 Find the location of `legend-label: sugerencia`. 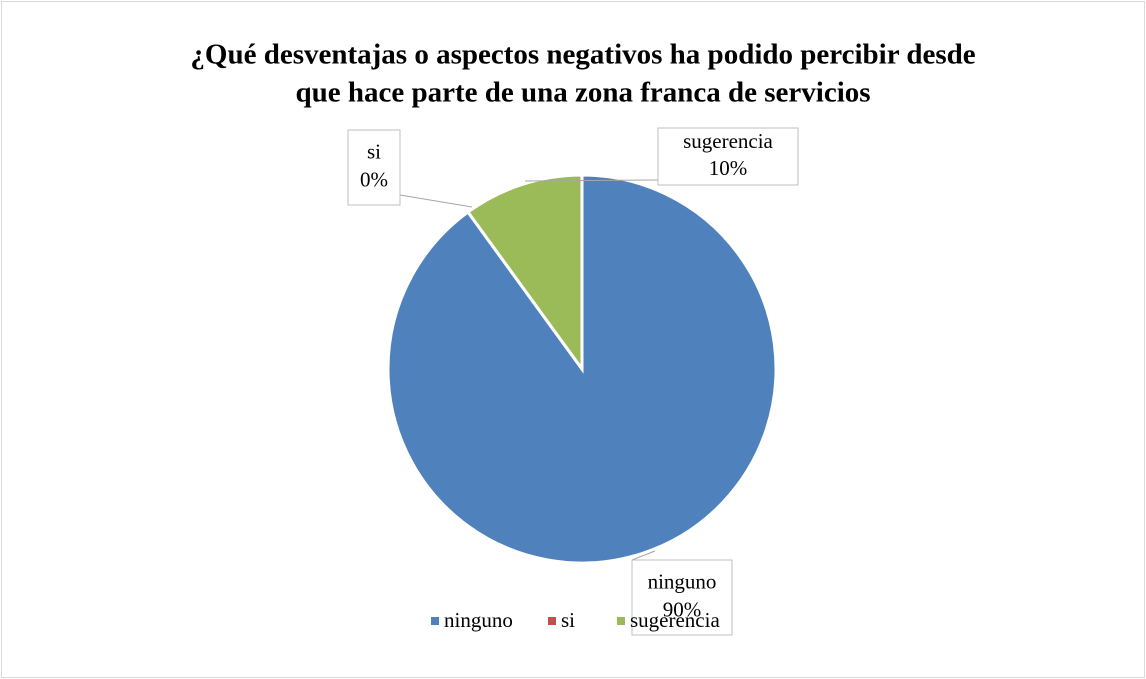

legend-label: sugerencia is located at coordinates (675, 620).